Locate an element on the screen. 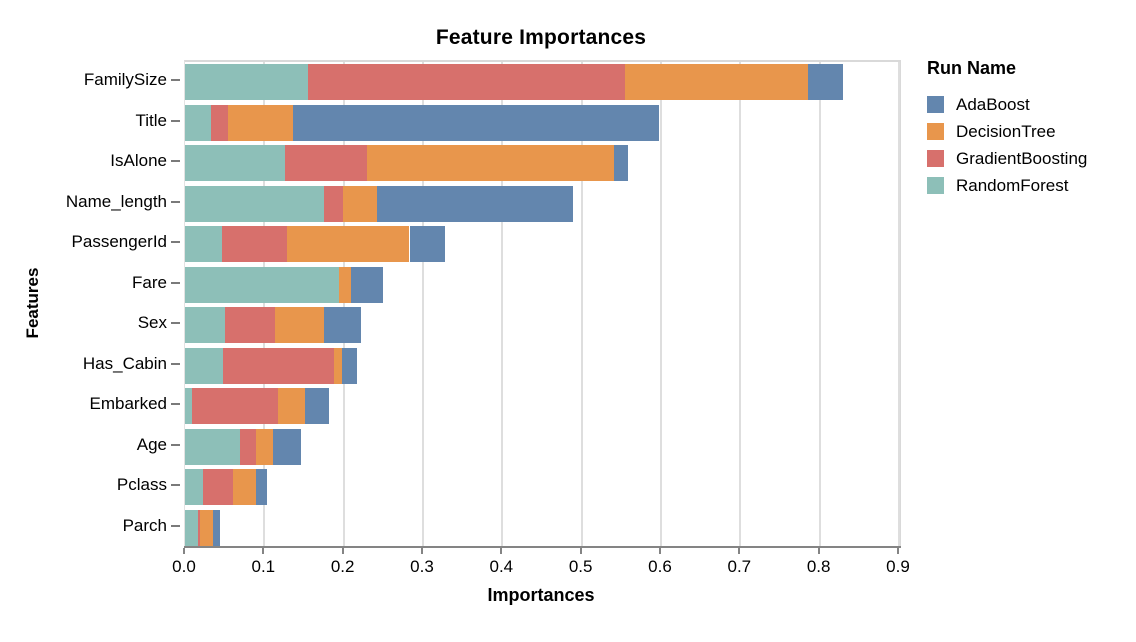 Image resolution: width=1136 pixels, height=642 pixels. legend-label: DecisionTree is located at coordinates (1006, 131).